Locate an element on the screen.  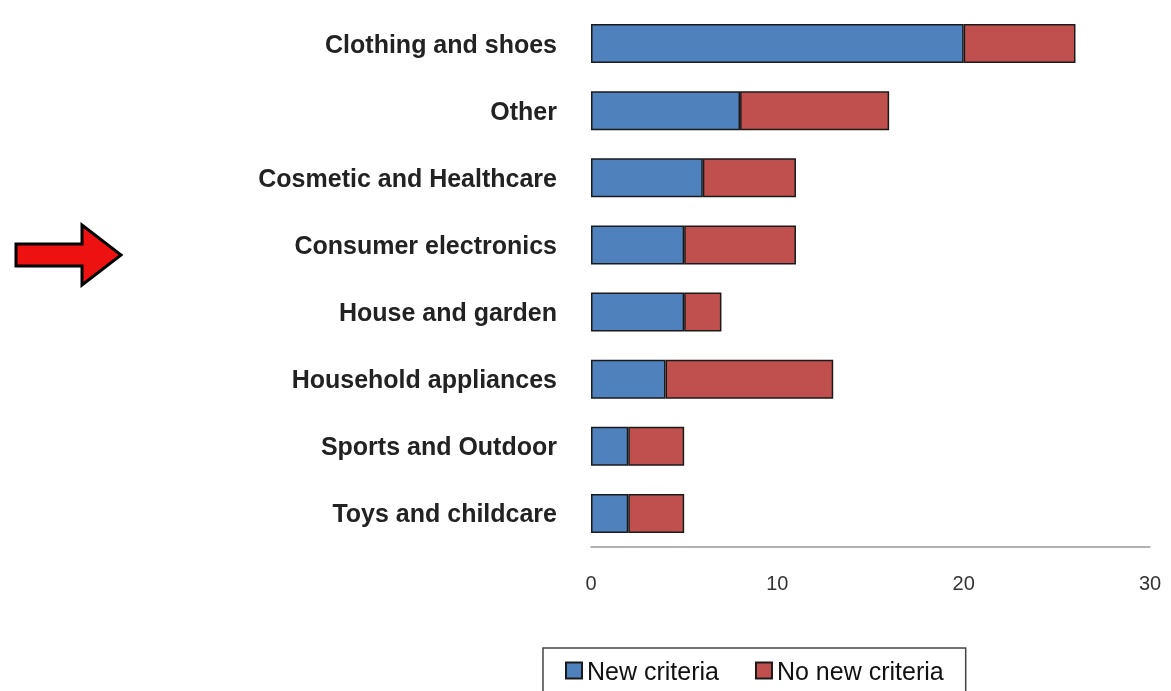
y-tick-label: Consumer electronics is located at coordinates (425, 244).